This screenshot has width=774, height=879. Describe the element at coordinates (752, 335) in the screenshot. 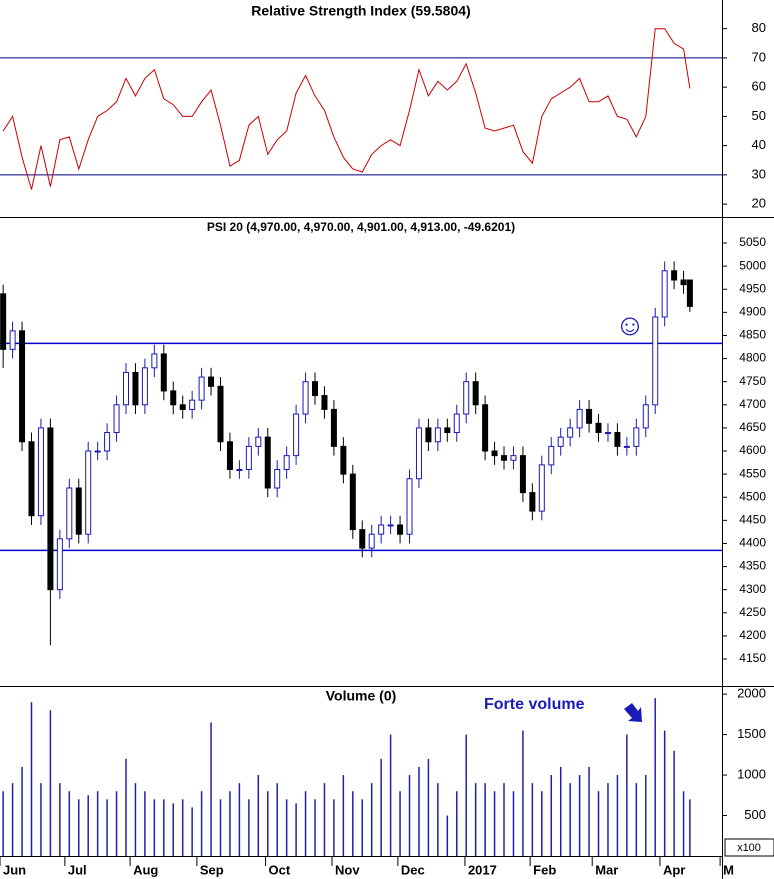

I see `y-tick-label: 4850` at that location.